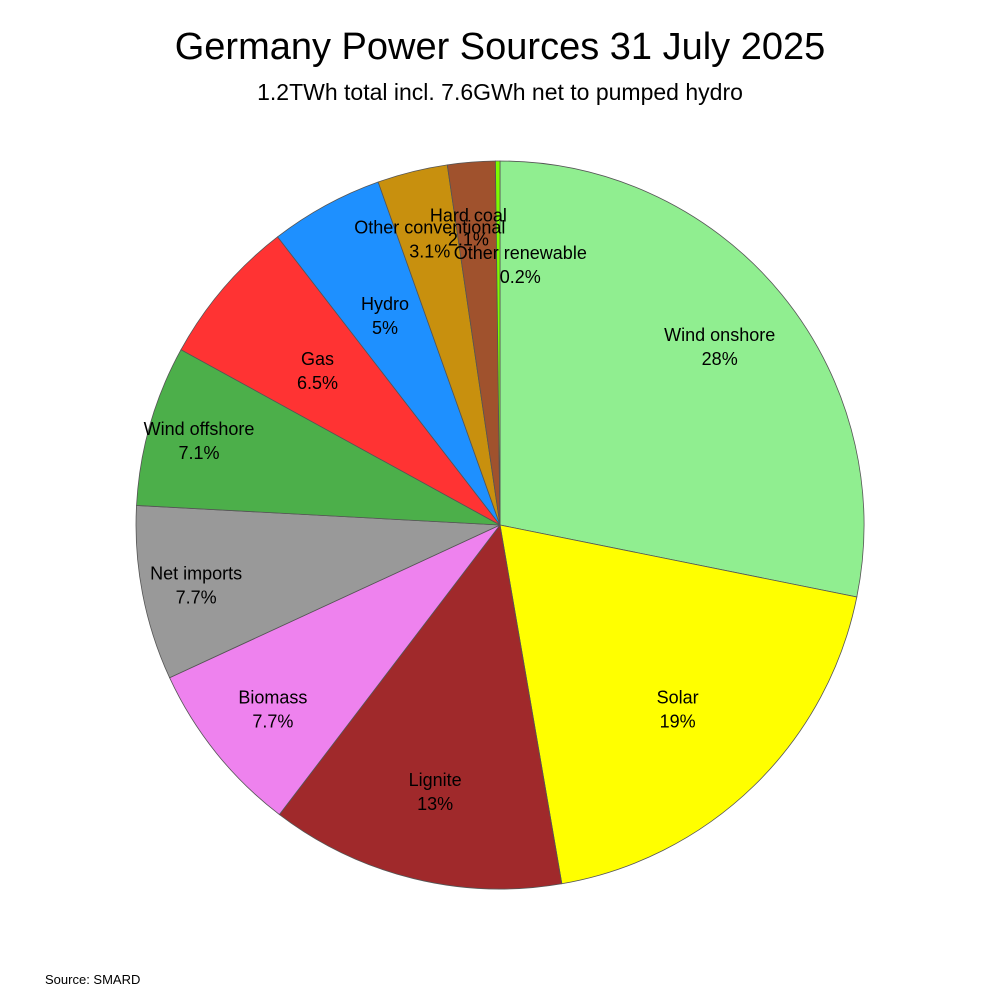 The image size is (1000, 1000). What do you see at coordinates (429, 251) in the screenshot?
I see `slice-percent-other-conventional: 3.1%` at bounding box center [429, 251].